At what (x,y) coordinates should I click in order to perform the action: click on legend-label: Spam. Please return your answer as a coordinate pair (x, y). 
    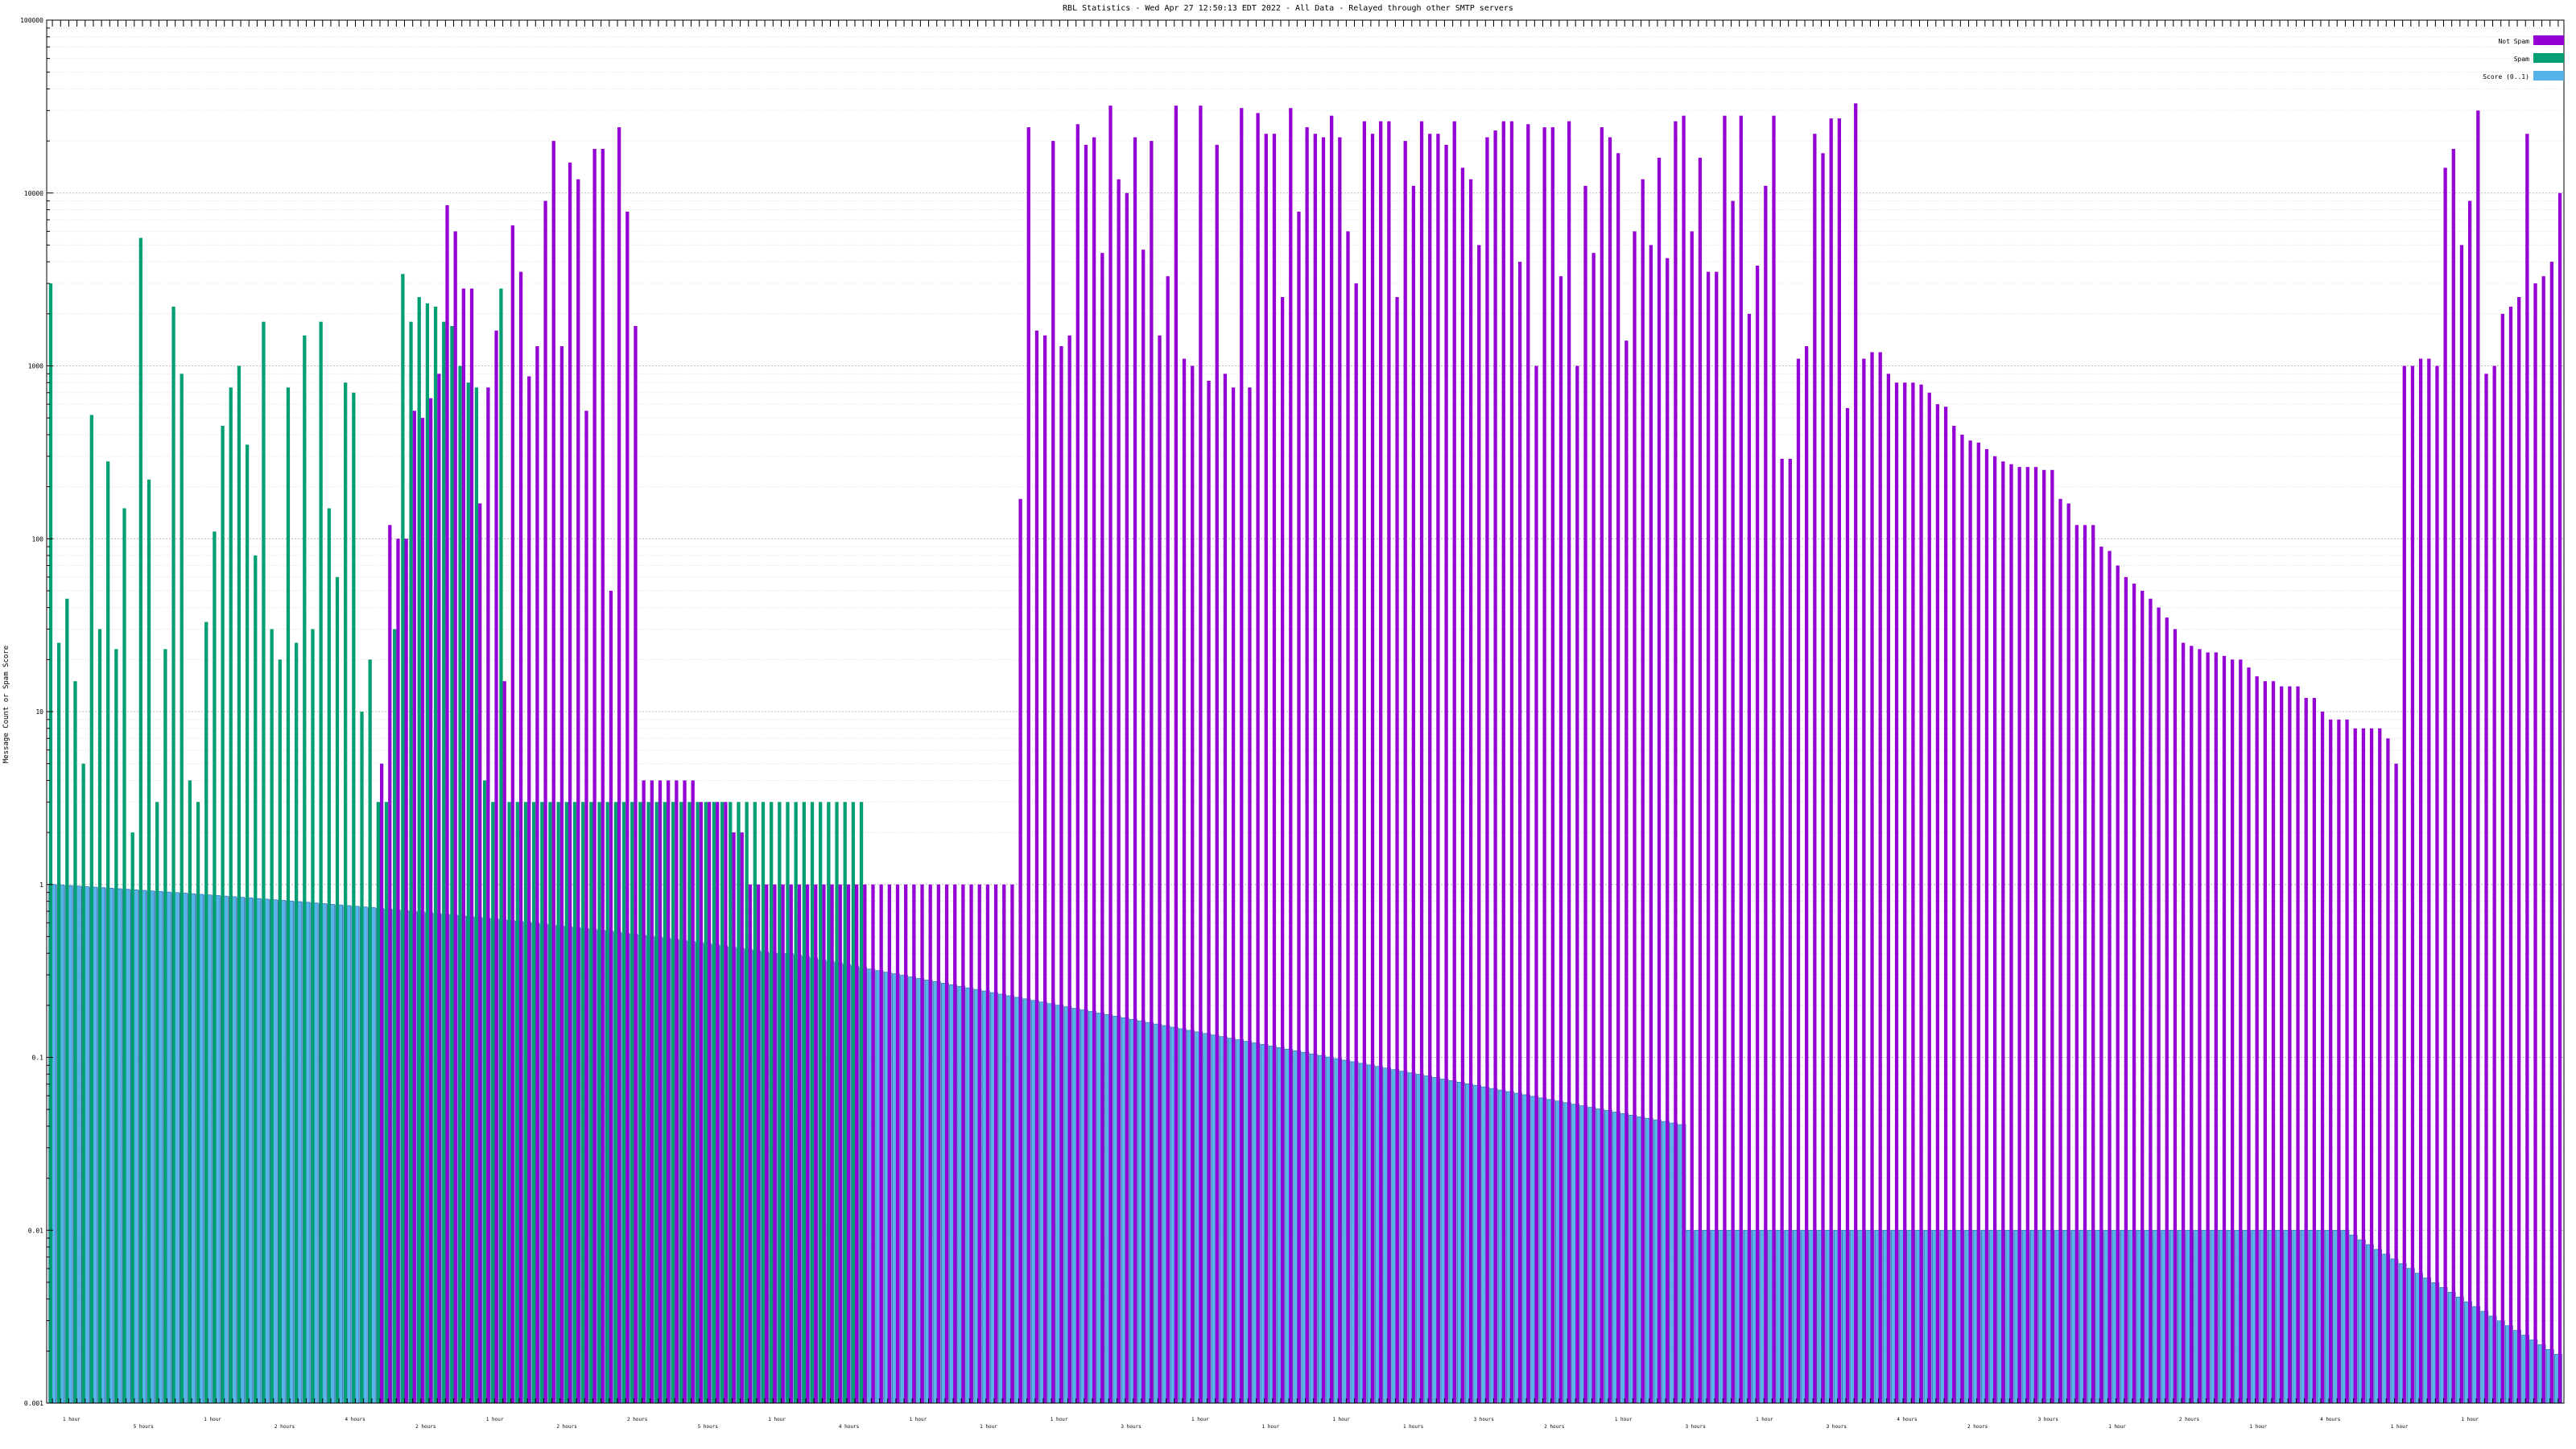
    Looking at the image, I should click on (2521, 59).